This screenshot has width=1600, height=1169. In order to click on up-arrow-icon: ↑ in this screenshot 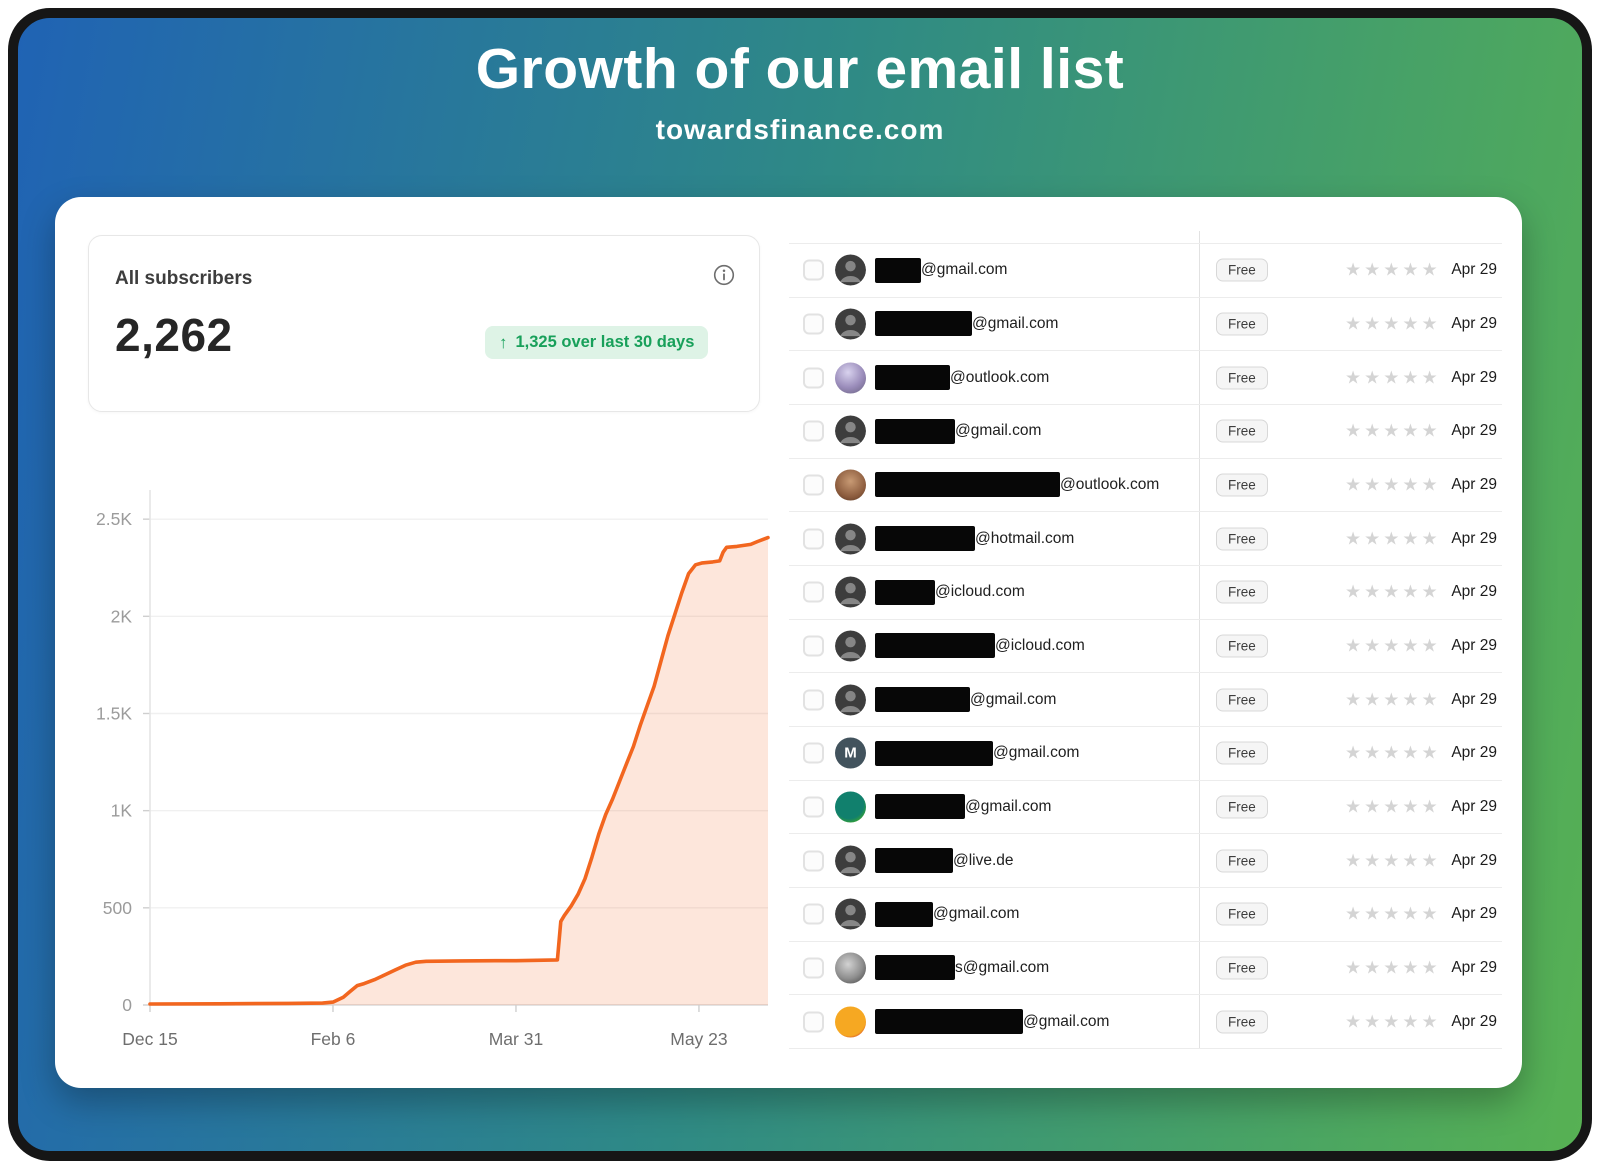, I will do `click(503, 342)`.